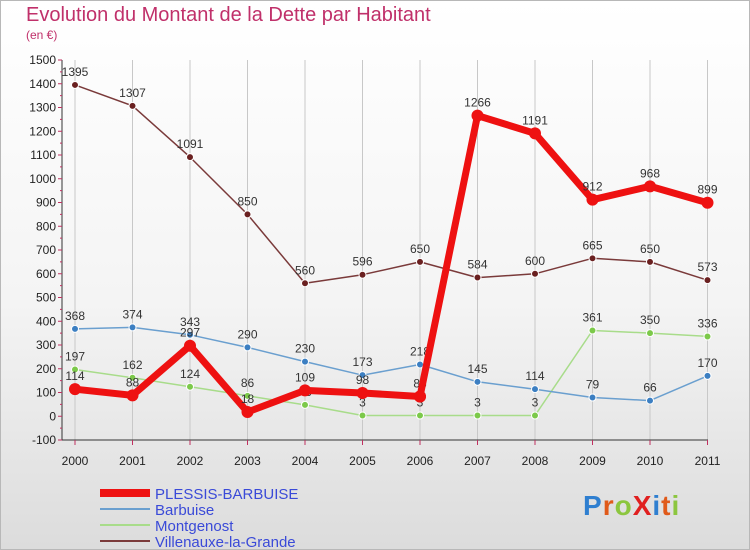 This screenshot has width=750, height=550. I want to click on series-line, so click(391, 364).